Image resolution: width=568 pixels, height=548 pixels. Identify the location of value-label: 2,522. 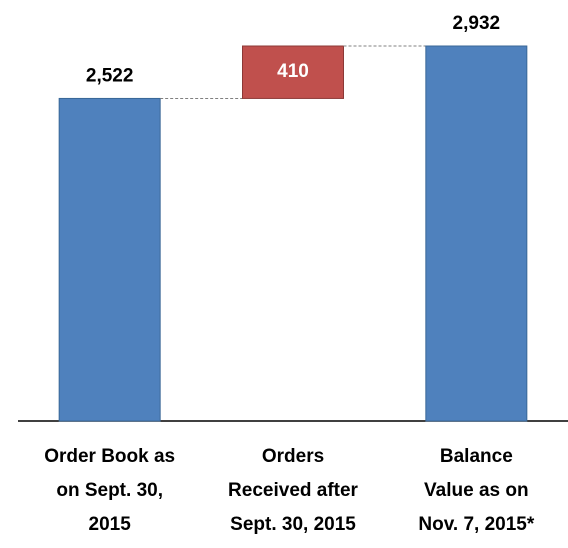
(110, 75).